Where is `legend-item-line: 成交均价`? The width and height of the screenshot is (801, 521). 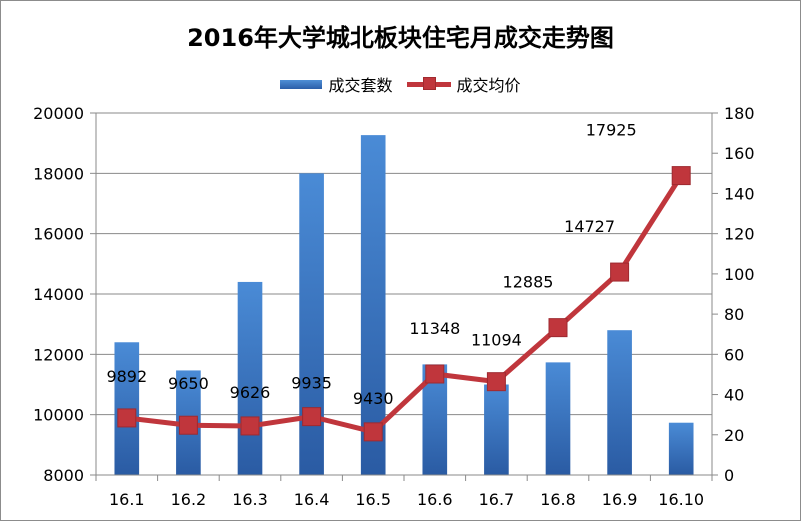
legend-item-line: 成交均价 is located at coordinates (463, 84).